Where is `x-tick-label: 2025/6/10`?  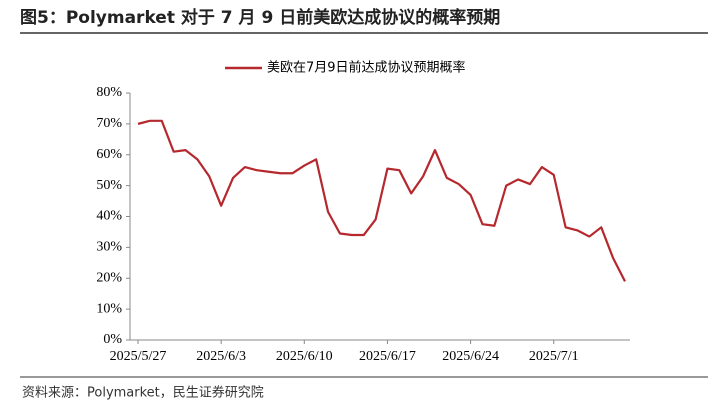 x-tick-label: 2025/6/10 is located at coordinates (304, 356).